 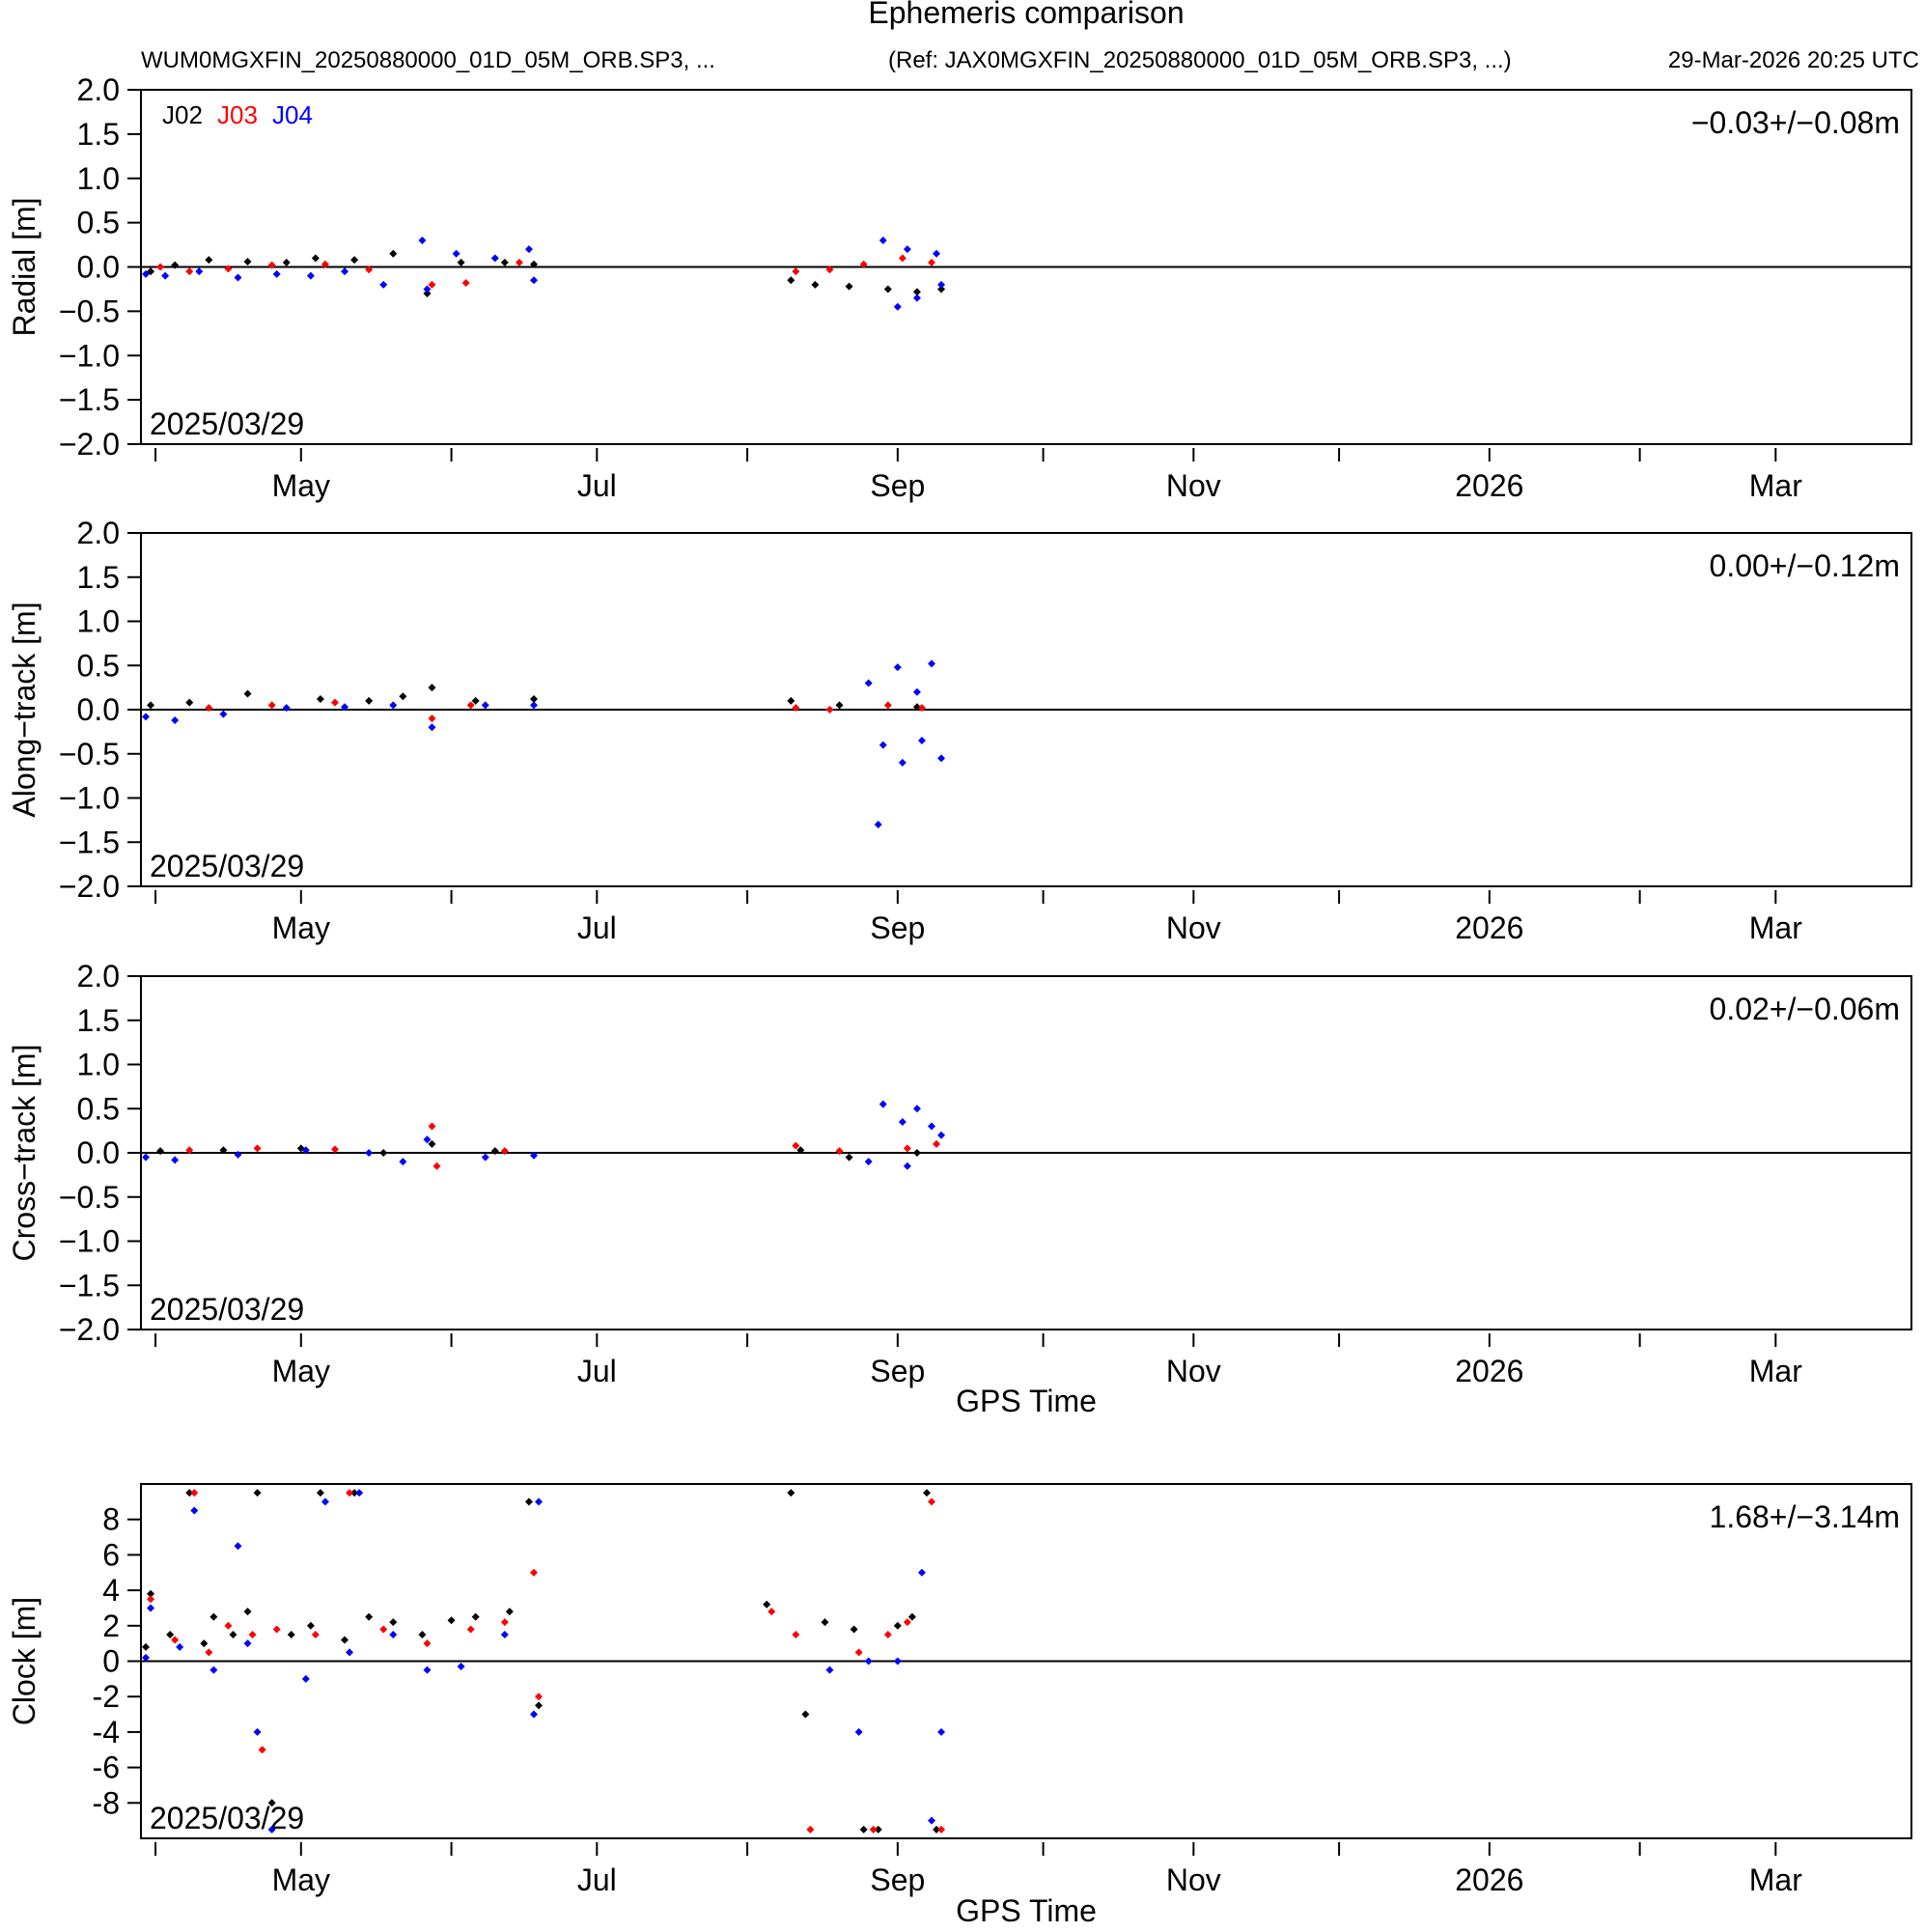 What do you see at coordinates (89, 887) in the screenshot?
I see `y-tick-label: −2.0` at bounding box center [89, 887].